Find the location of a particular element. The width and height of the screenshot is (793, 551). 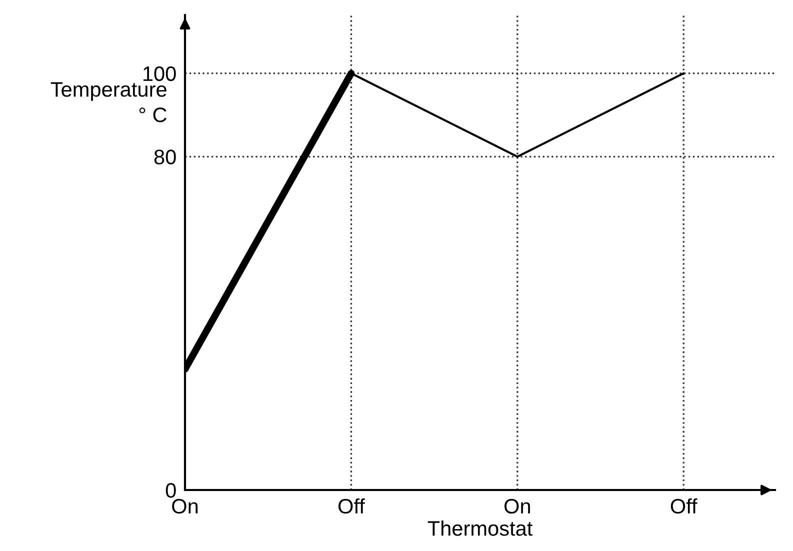

y-tick-label: 100 is located at coordinates (160, 74).